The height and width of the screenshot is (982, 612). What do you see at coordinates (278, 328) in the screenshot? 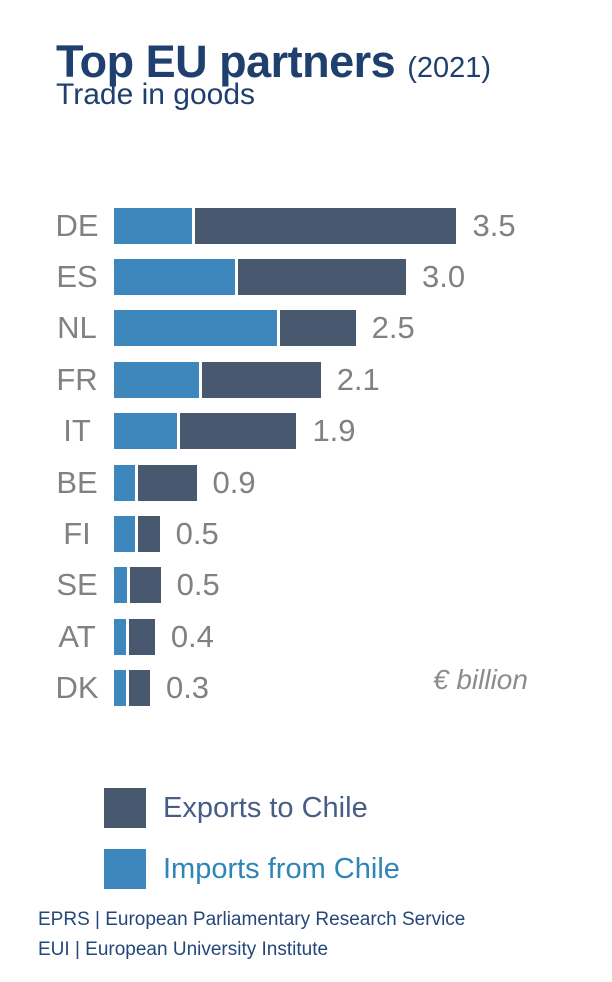
I see `bar-row: NL 2.5` at bounding box center [278, 328].